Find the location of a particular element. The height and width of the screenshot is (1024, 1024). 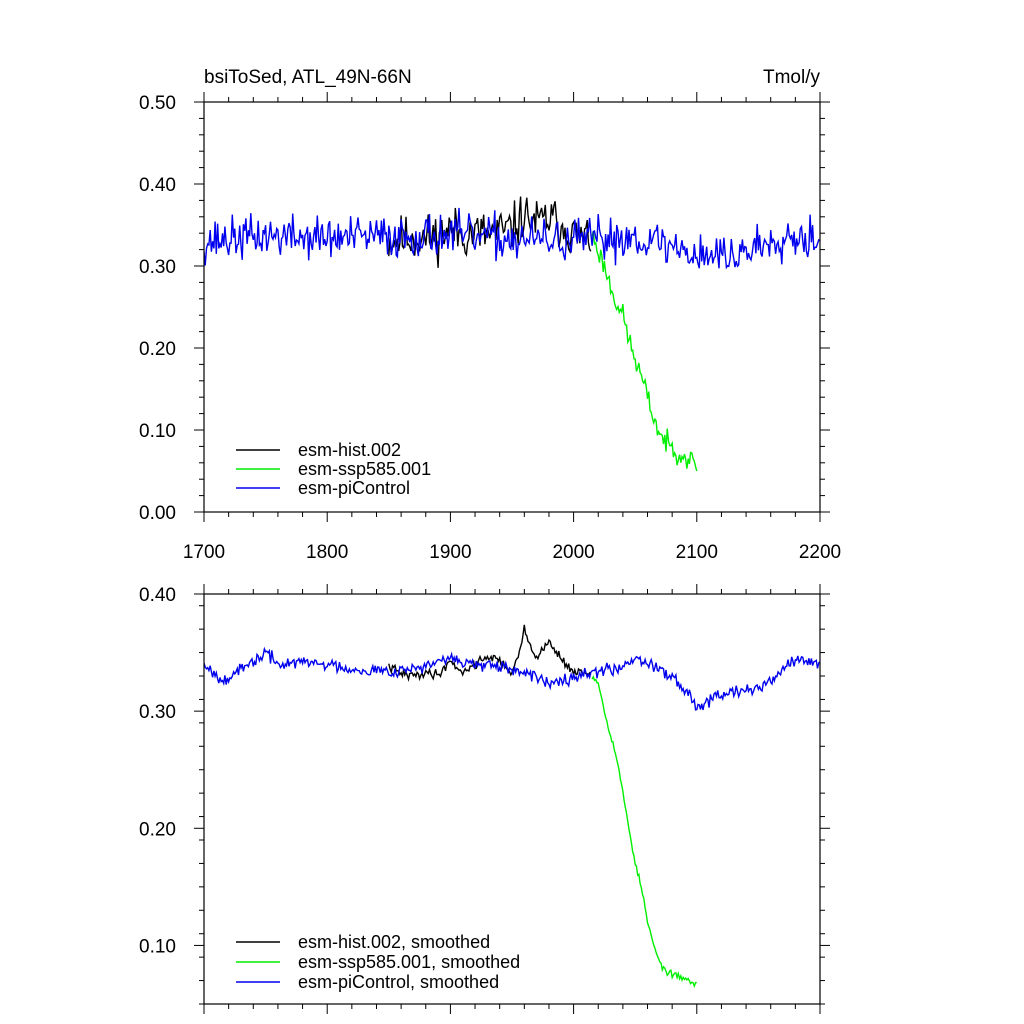

top-legend-label-3: esm-piControl is located at coordinates (354, 488).